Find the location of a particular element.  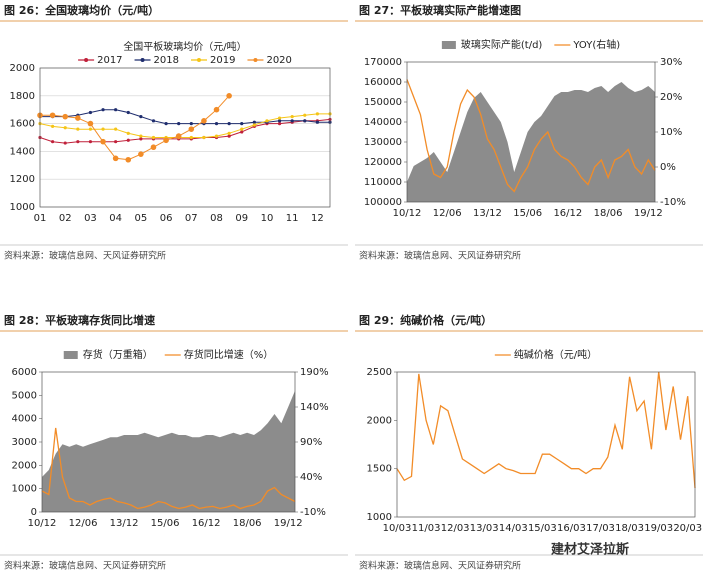

x-tick-label: 09 is located at coordinates (241, 218).